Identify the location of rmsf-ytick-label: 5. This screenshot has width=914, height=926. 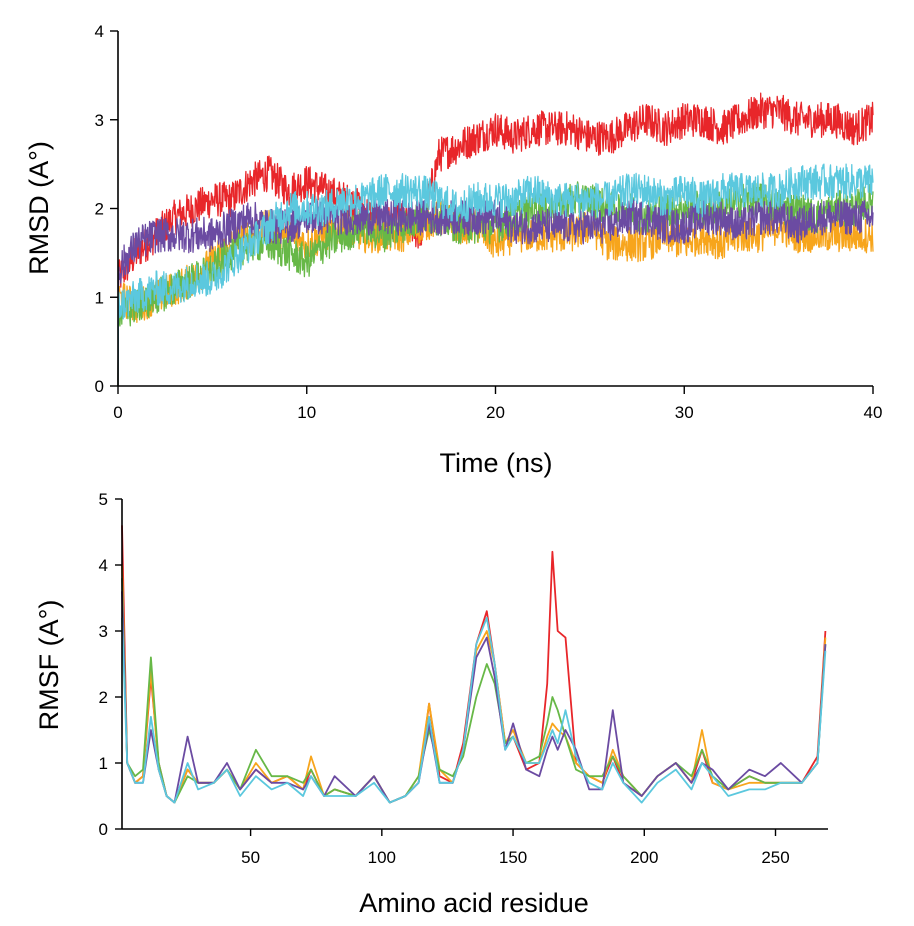
(103, 499).